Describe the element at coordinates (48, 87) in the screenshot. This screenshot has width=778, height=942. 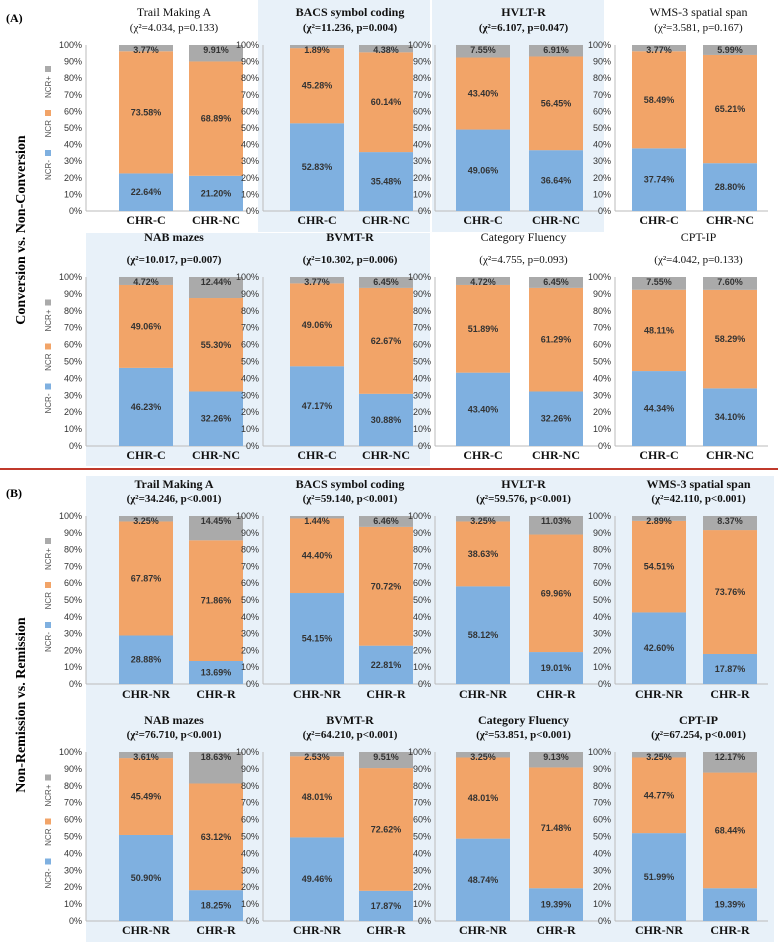
I see `legend-label: NCR+` at that location.